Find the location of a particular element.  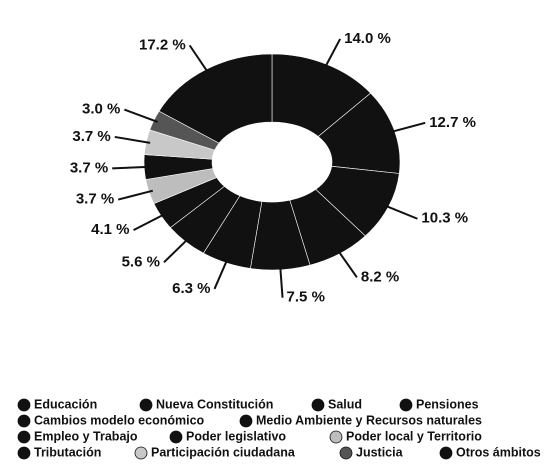

slice is located at coordinates (215, 98).